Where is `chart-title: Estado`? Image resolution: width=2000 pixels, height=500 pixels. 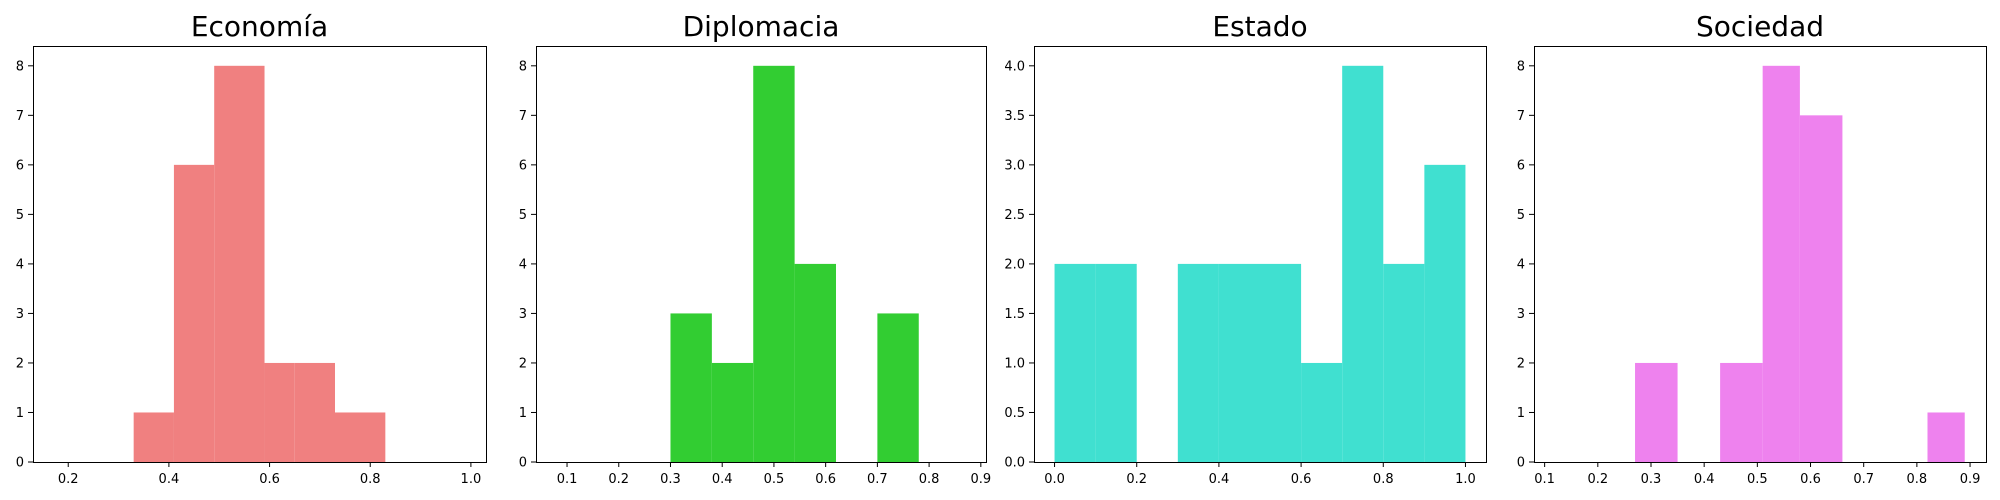
chart-title: Estado is located at coordinates (1259, 26).